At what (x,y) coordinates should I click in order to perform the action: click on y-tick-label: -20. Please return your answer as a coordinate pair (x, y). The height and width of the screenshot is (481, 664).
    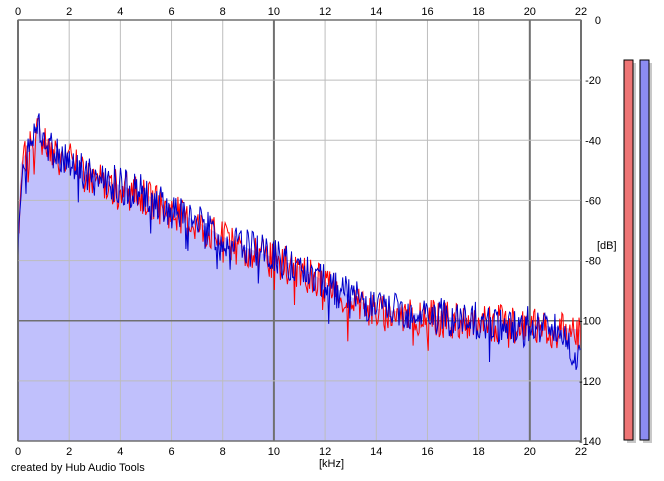
    Looking at the image, I should click on (593, 81).